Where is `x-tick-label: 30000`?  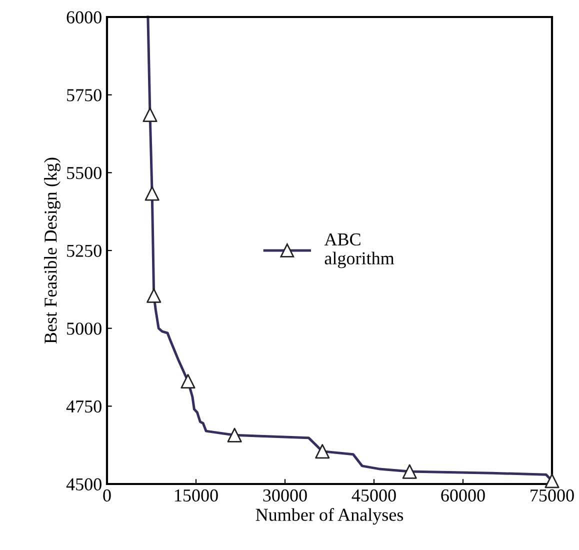 x-tick-label: 30000 is located at coordinates (285, 495).